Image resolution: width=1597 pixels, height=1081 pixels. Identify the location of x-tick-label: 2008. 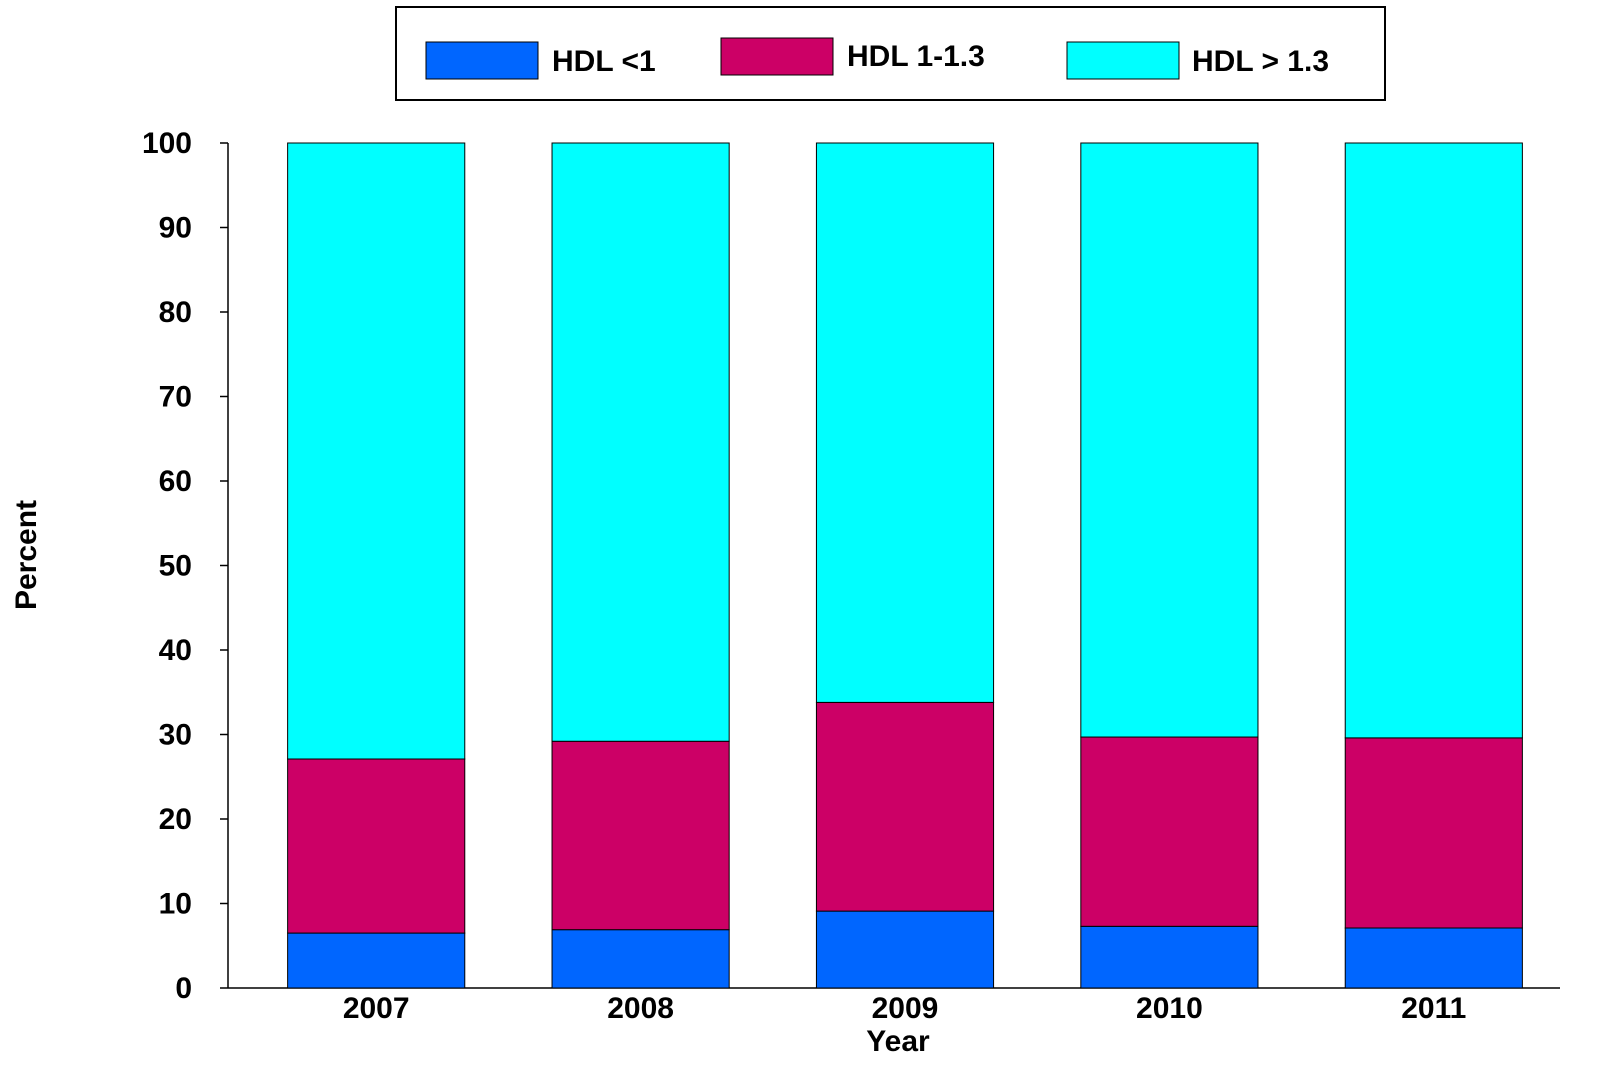
(640, 1008).